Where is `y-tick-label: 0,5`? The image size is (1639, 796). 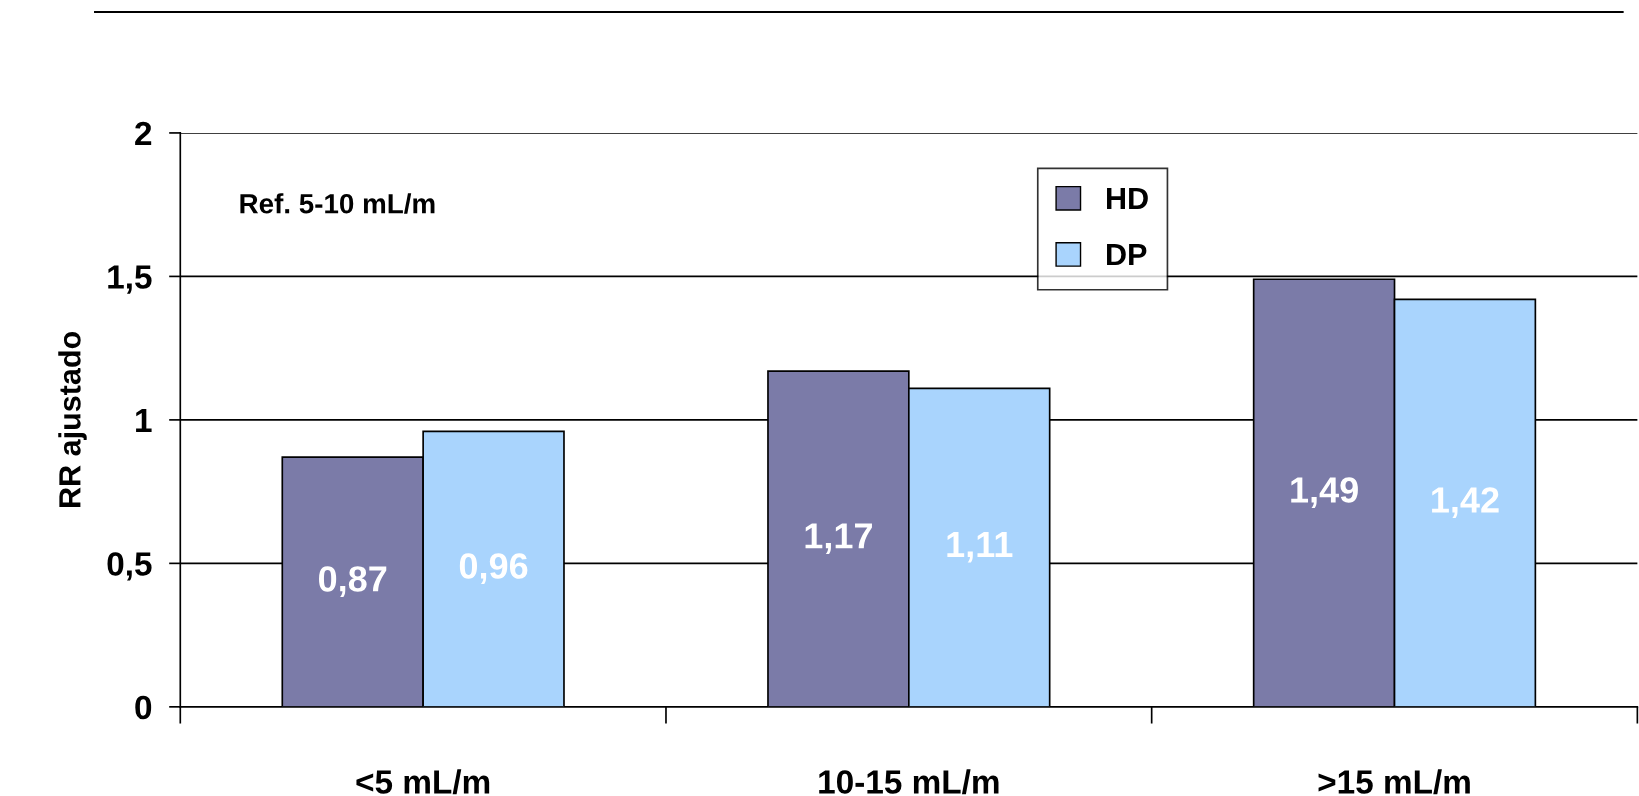 y-tick-label: 0,5 is located at coordinates (129, 566).